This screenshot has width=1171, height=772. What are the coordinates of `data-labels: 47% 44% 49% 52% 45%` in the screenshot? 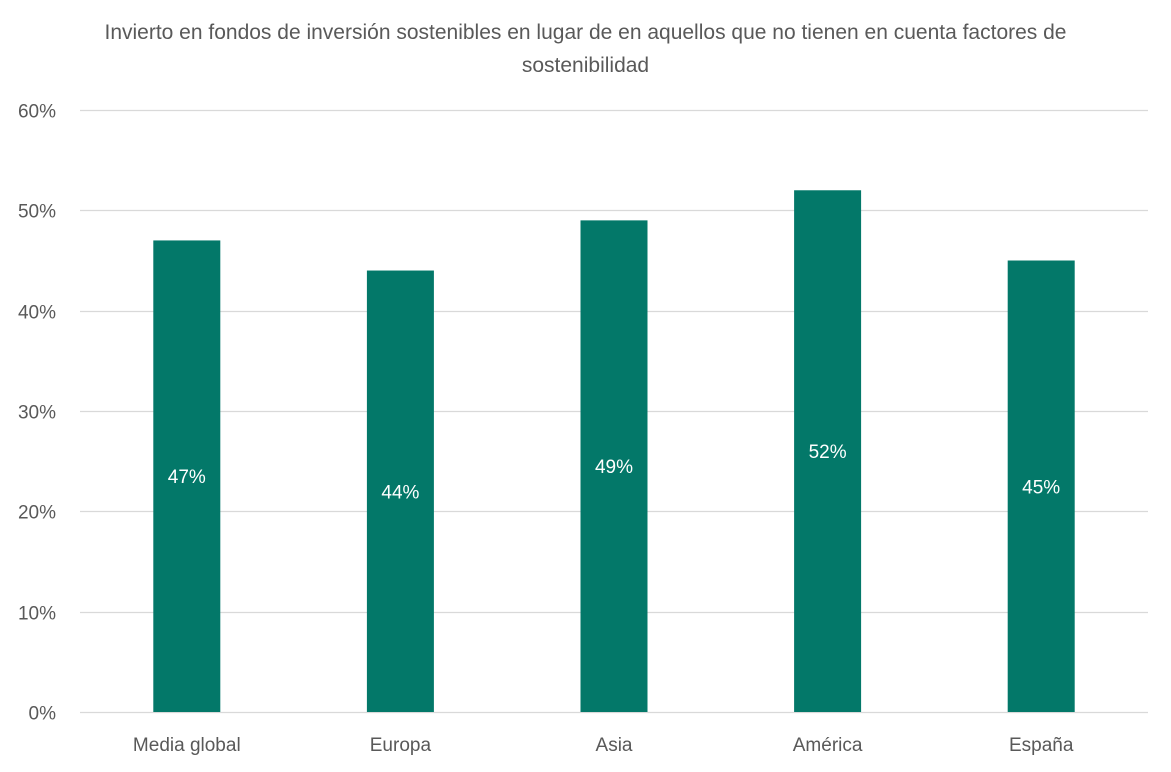 It's located at (614, 472).